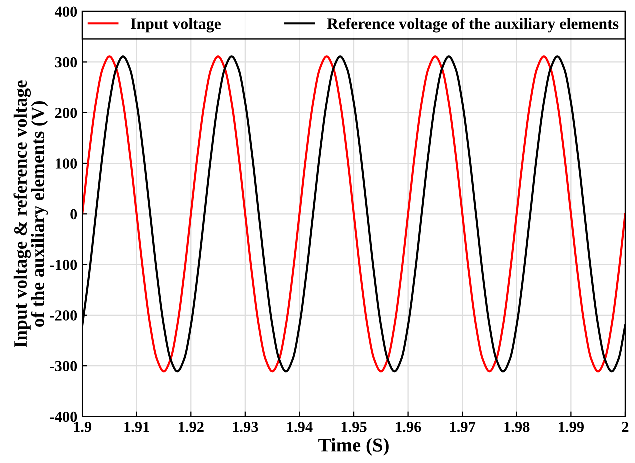 This screenshot has height=463, width=635. What do you see at coordinates (64, 315) in the screenshot?
I see `y-tick-label: -200` at bounding box center [64, 315].